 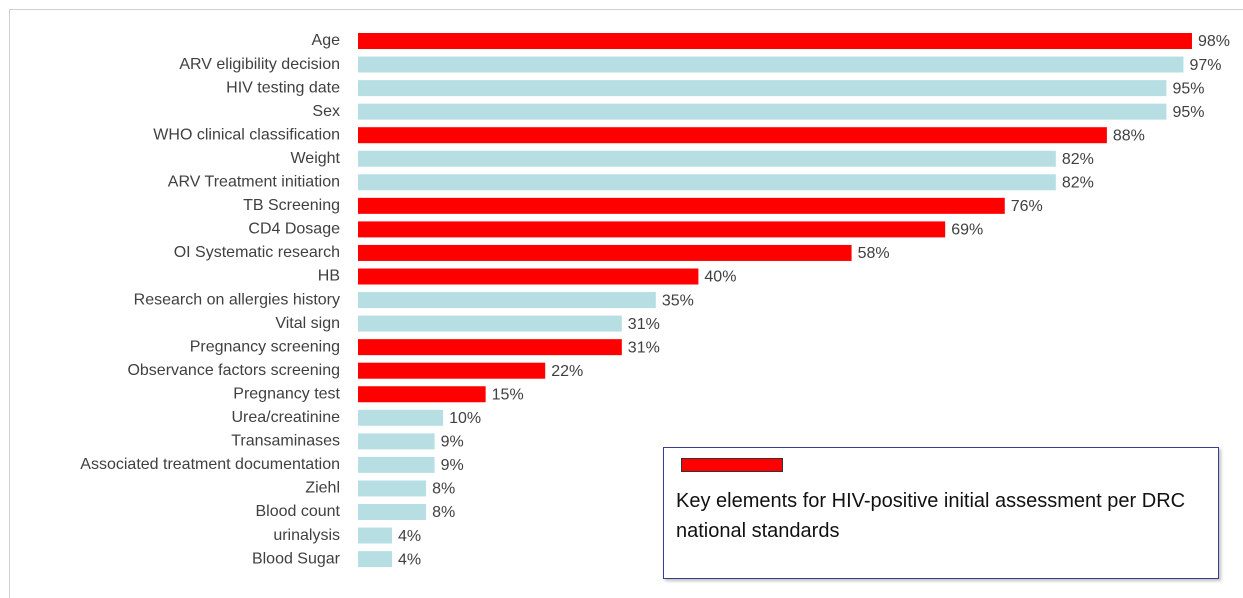 I want to click on value-label: 58%, so click(x=874, y=253).